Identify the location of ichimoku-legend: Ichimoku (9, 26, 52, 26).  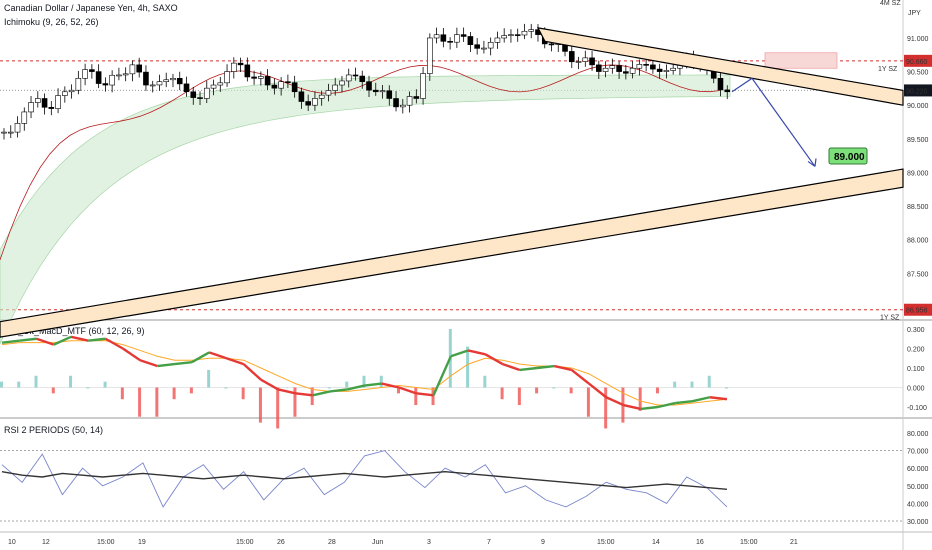
(51, 22).